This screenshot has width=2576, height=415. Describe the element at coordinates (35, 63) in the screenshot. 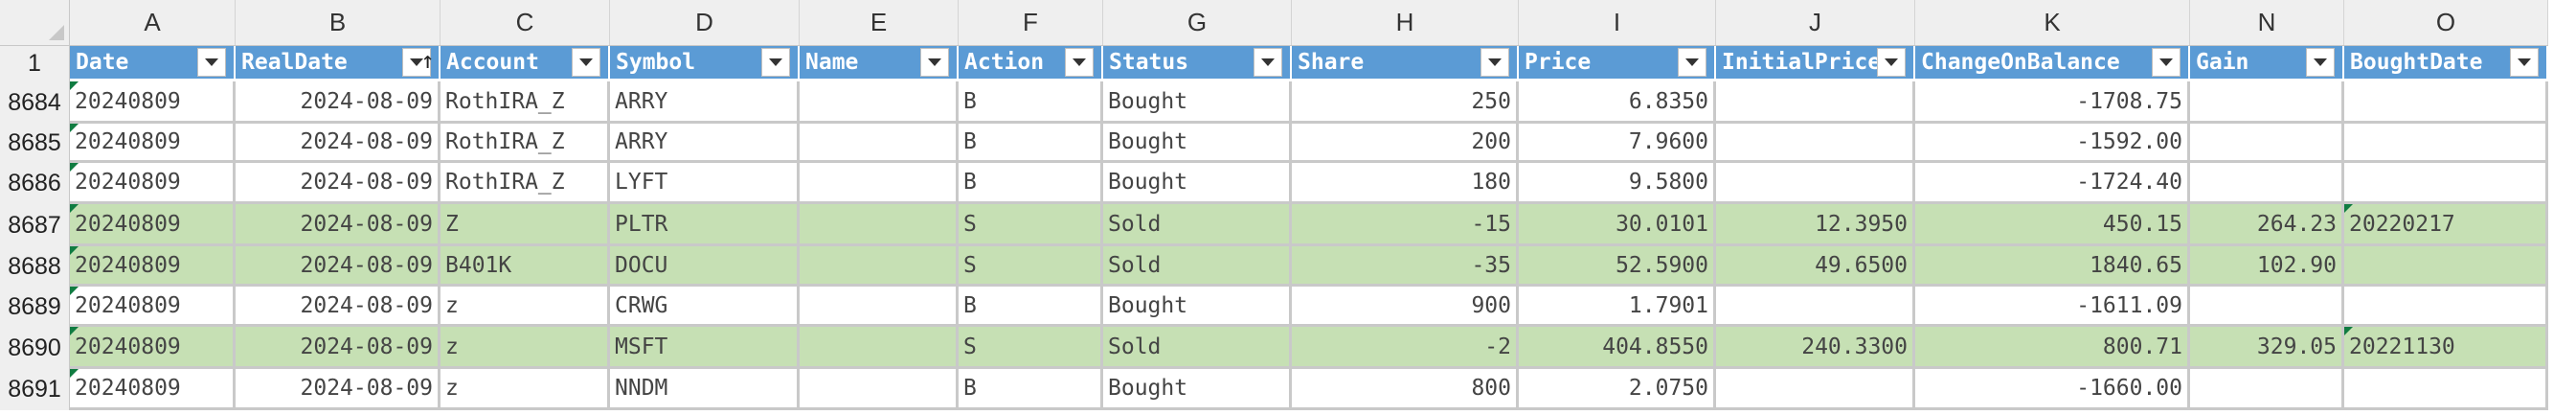

I see `row-header-1: 1` at that location.